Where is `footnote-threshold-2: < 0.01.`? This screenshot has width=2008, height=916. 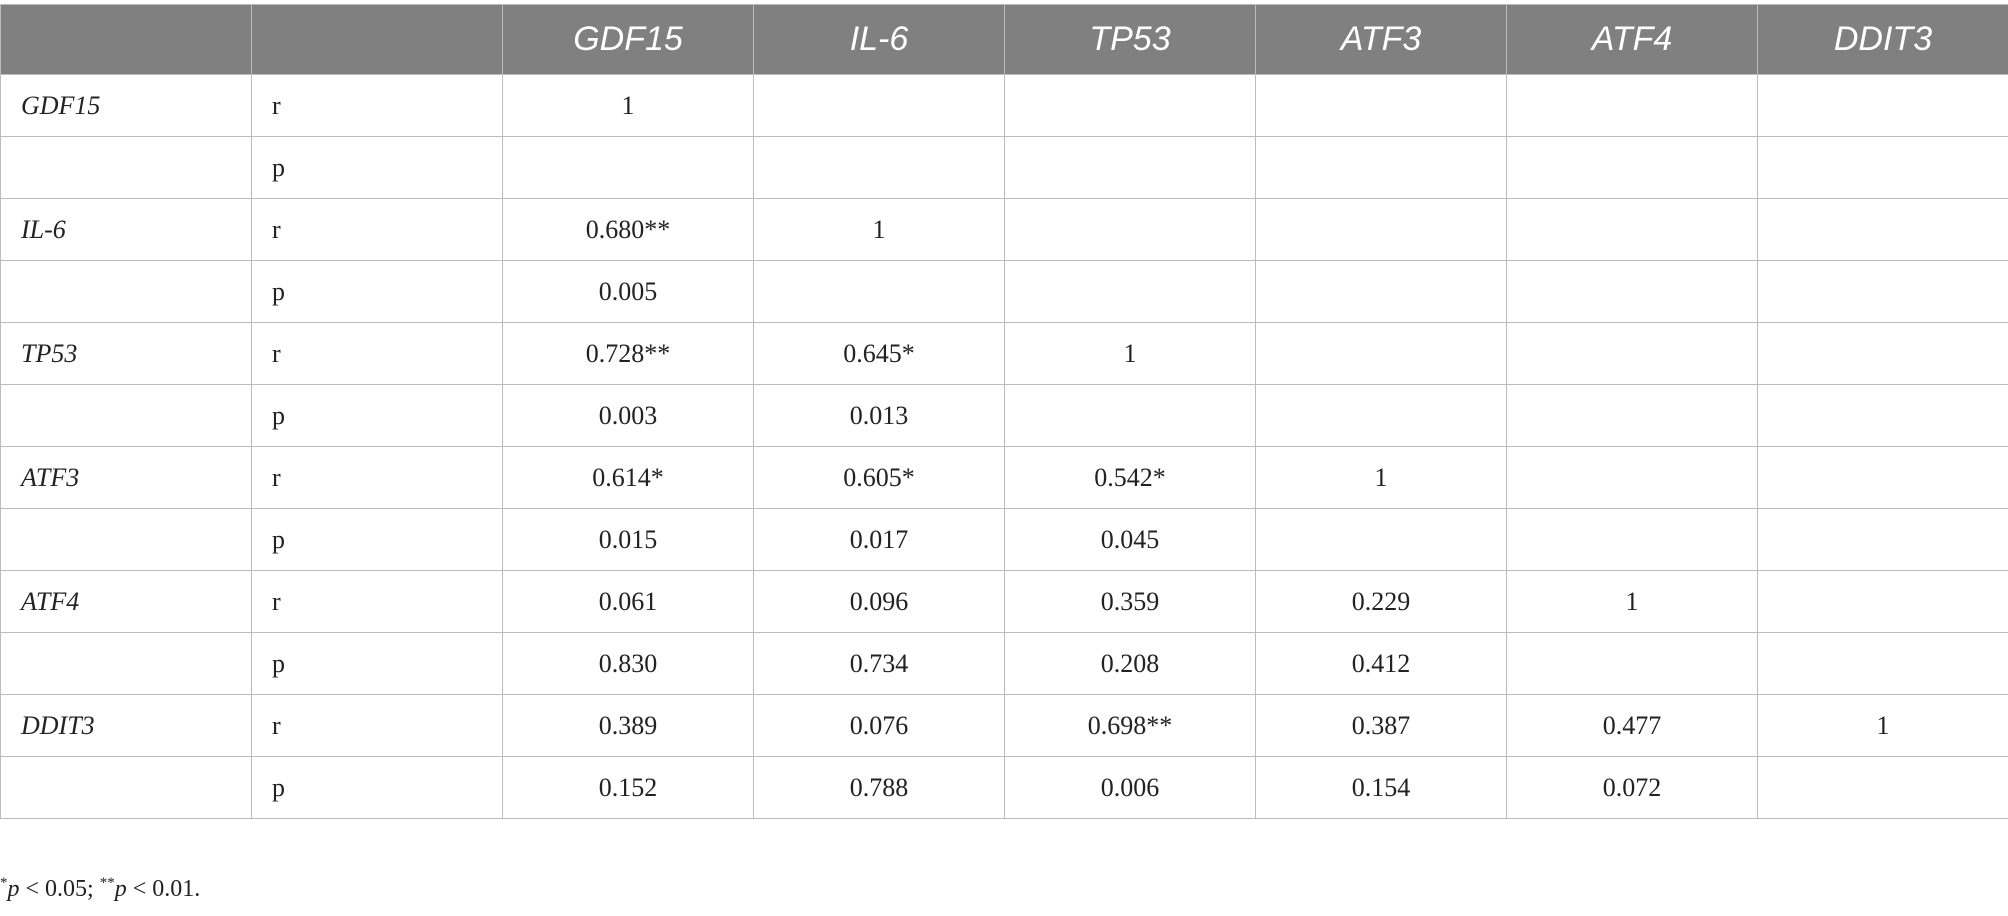
footnote-threshold-2: < 0.01. is located at coordinates (163, 889).